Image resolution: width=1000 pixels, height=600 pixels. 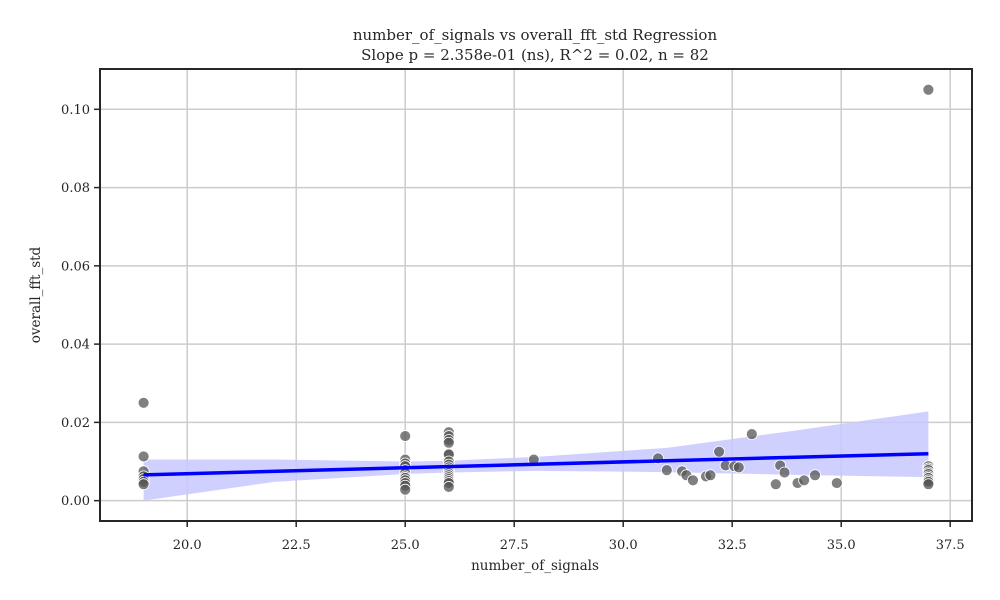 What do you see at coordinates (623, 545) in the screenshot?
I see `x-tick-label: 30.0` at bounding box center [623, 545].